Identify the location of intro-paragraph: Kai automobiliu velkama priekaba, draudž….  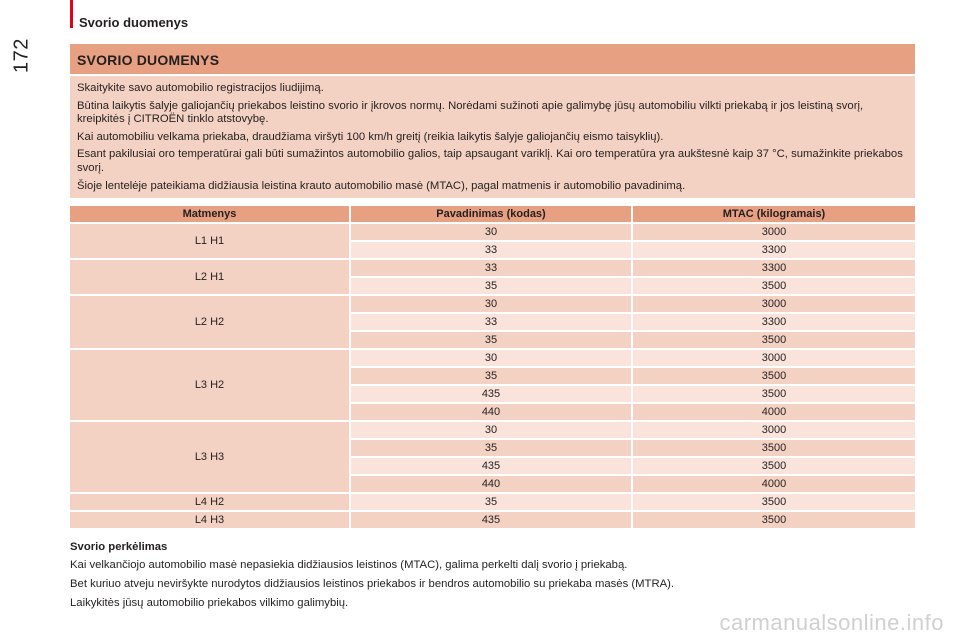
(370, 136).